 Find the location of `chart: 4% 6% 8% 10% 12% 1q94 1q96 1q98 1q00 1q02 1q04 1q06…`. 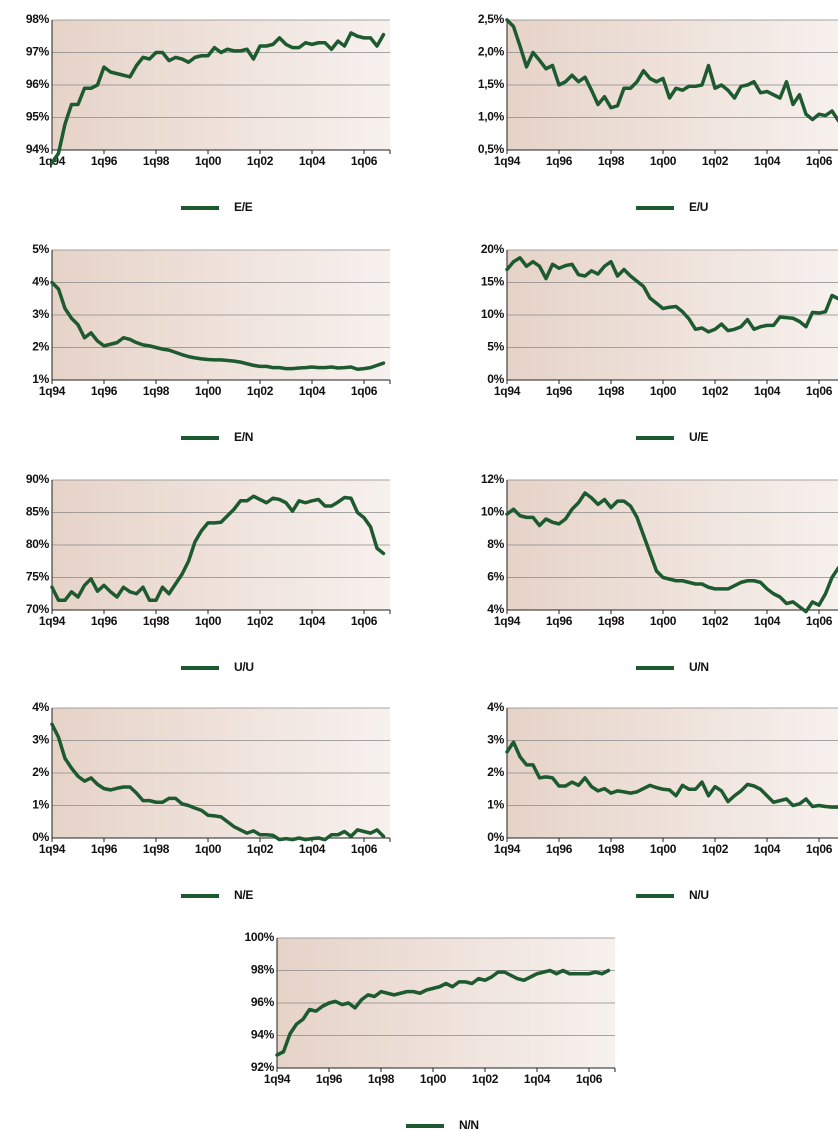

chart: 4% 6% 8% 10% 12% 1q94 1q96 1q98 1q00 1q02 1q04 1q06… is located at coordinates (659, 573).